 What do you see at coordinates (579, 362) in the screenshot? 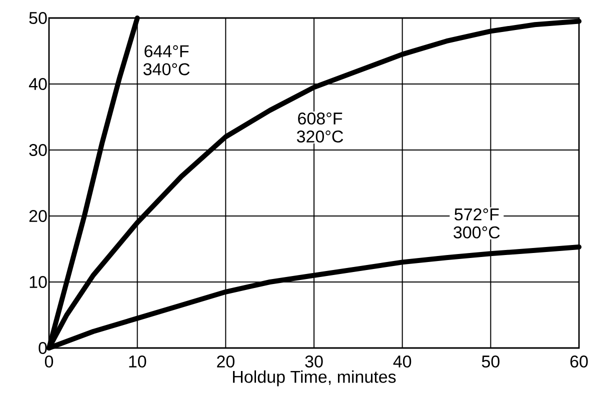
I see `x-tick-label: 60` at bounding box center [579, 362].